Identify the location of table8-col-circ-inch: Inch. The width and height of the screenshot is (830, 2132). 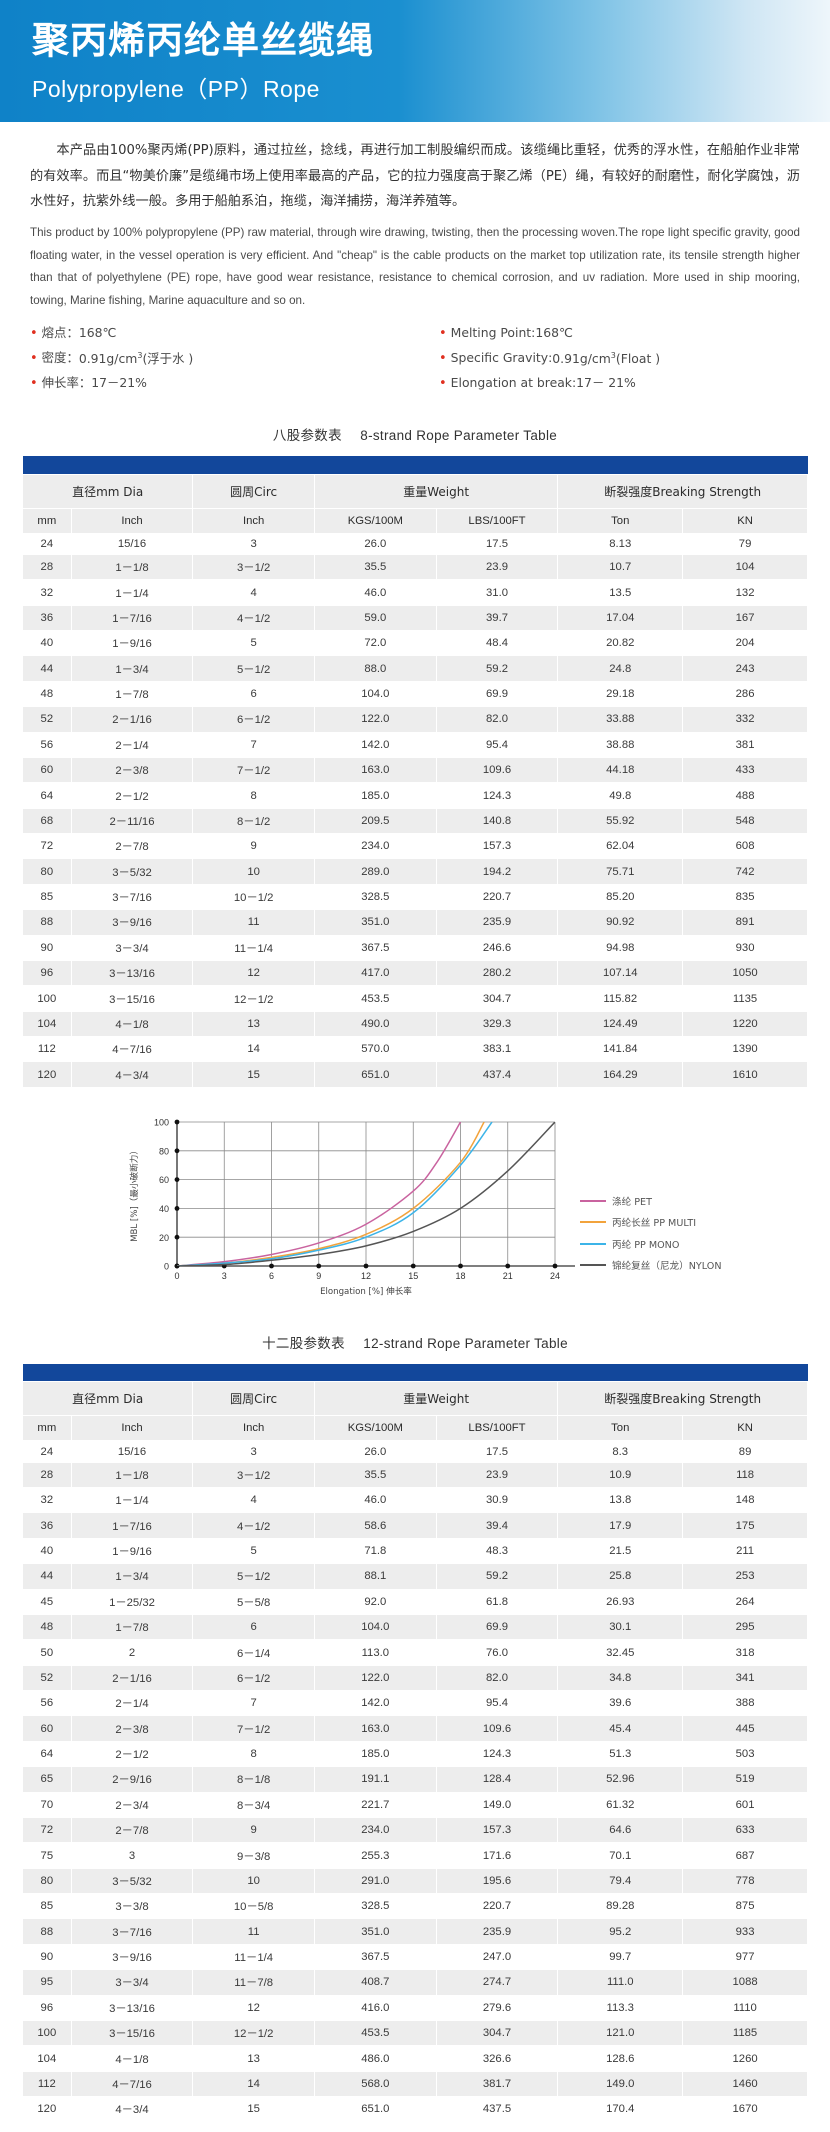
(253, 520).